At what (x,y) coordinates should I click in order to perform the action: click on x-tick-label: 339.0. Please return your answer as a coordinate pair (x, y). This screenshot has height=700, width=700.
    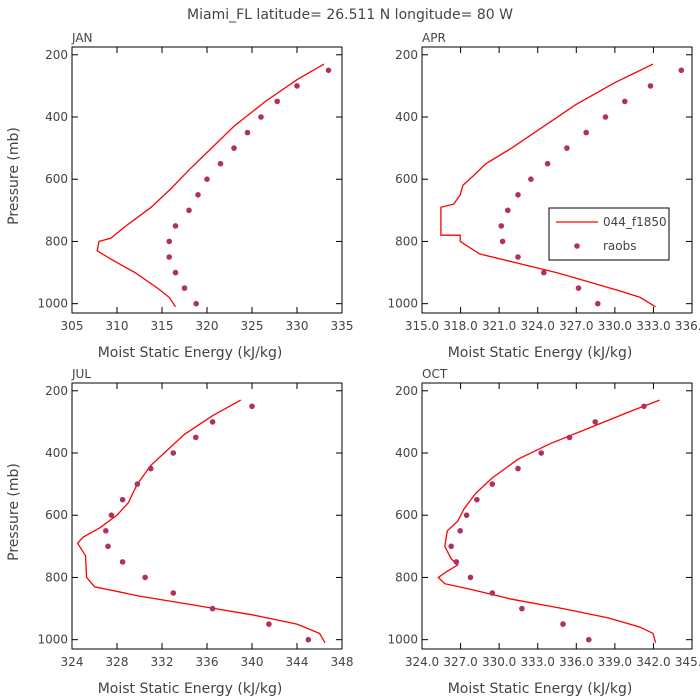
    Looking at the image, I should click on (615, 662).